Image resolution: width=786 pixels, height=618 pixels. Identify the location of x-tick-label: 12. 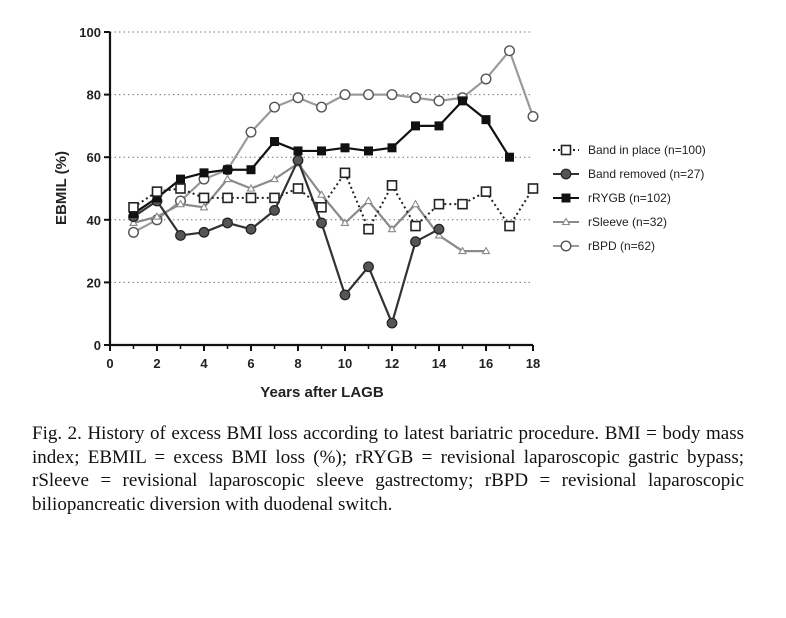
(392, 363).